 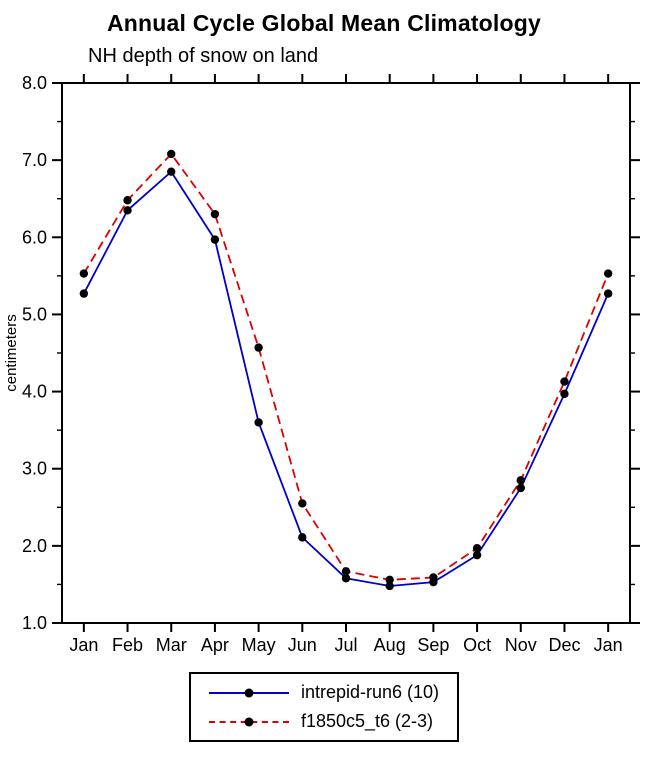 I want to click on y-axis-title: centimeters, so click(x=11, y=353).